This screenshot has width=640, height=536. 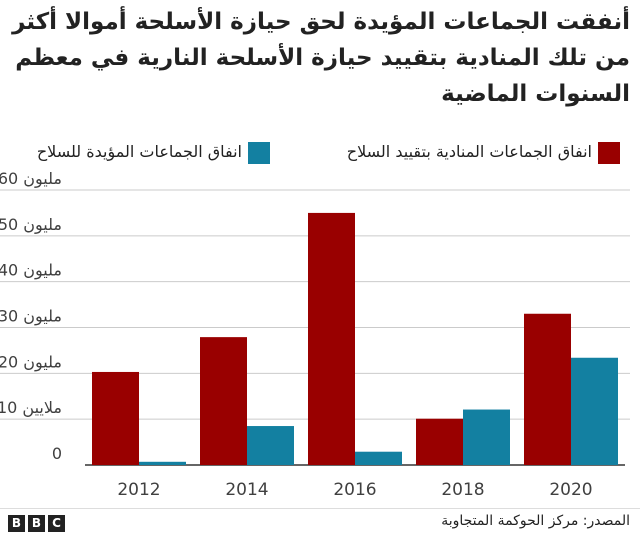 I want to click on legend-label-control: انفاق الجماعات المنادية بتقييد السلاح, so click(x=469, y=151).